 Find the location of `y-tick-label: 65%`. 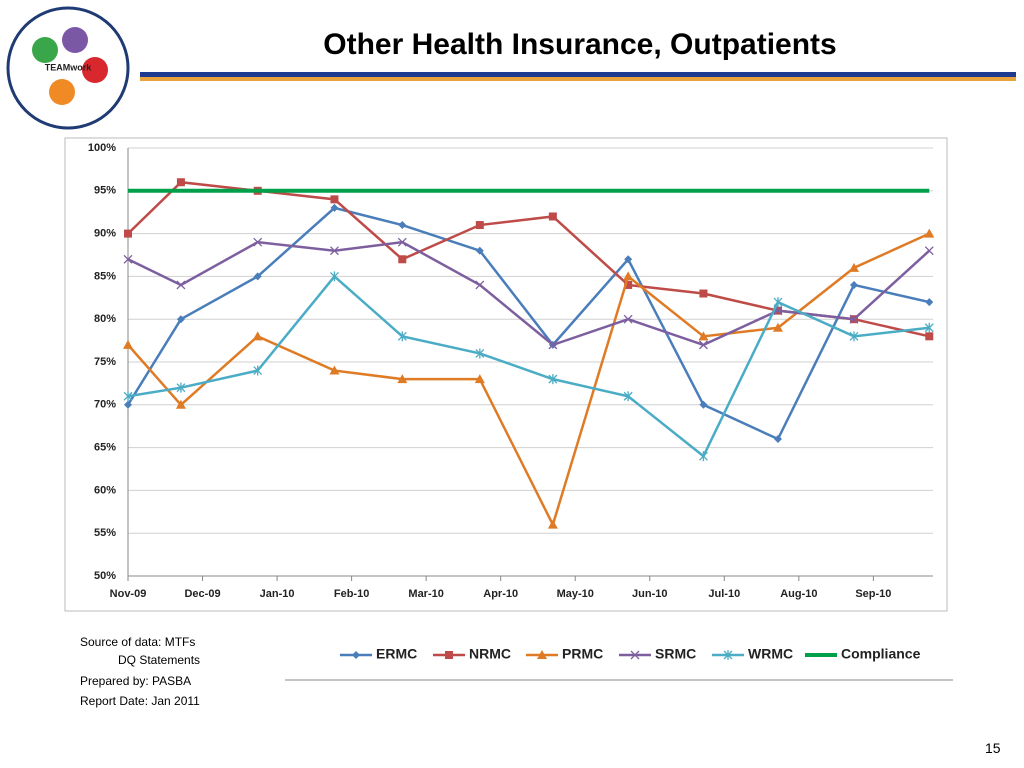

y-tick-label: 65% is located at coordinates (105, 448).